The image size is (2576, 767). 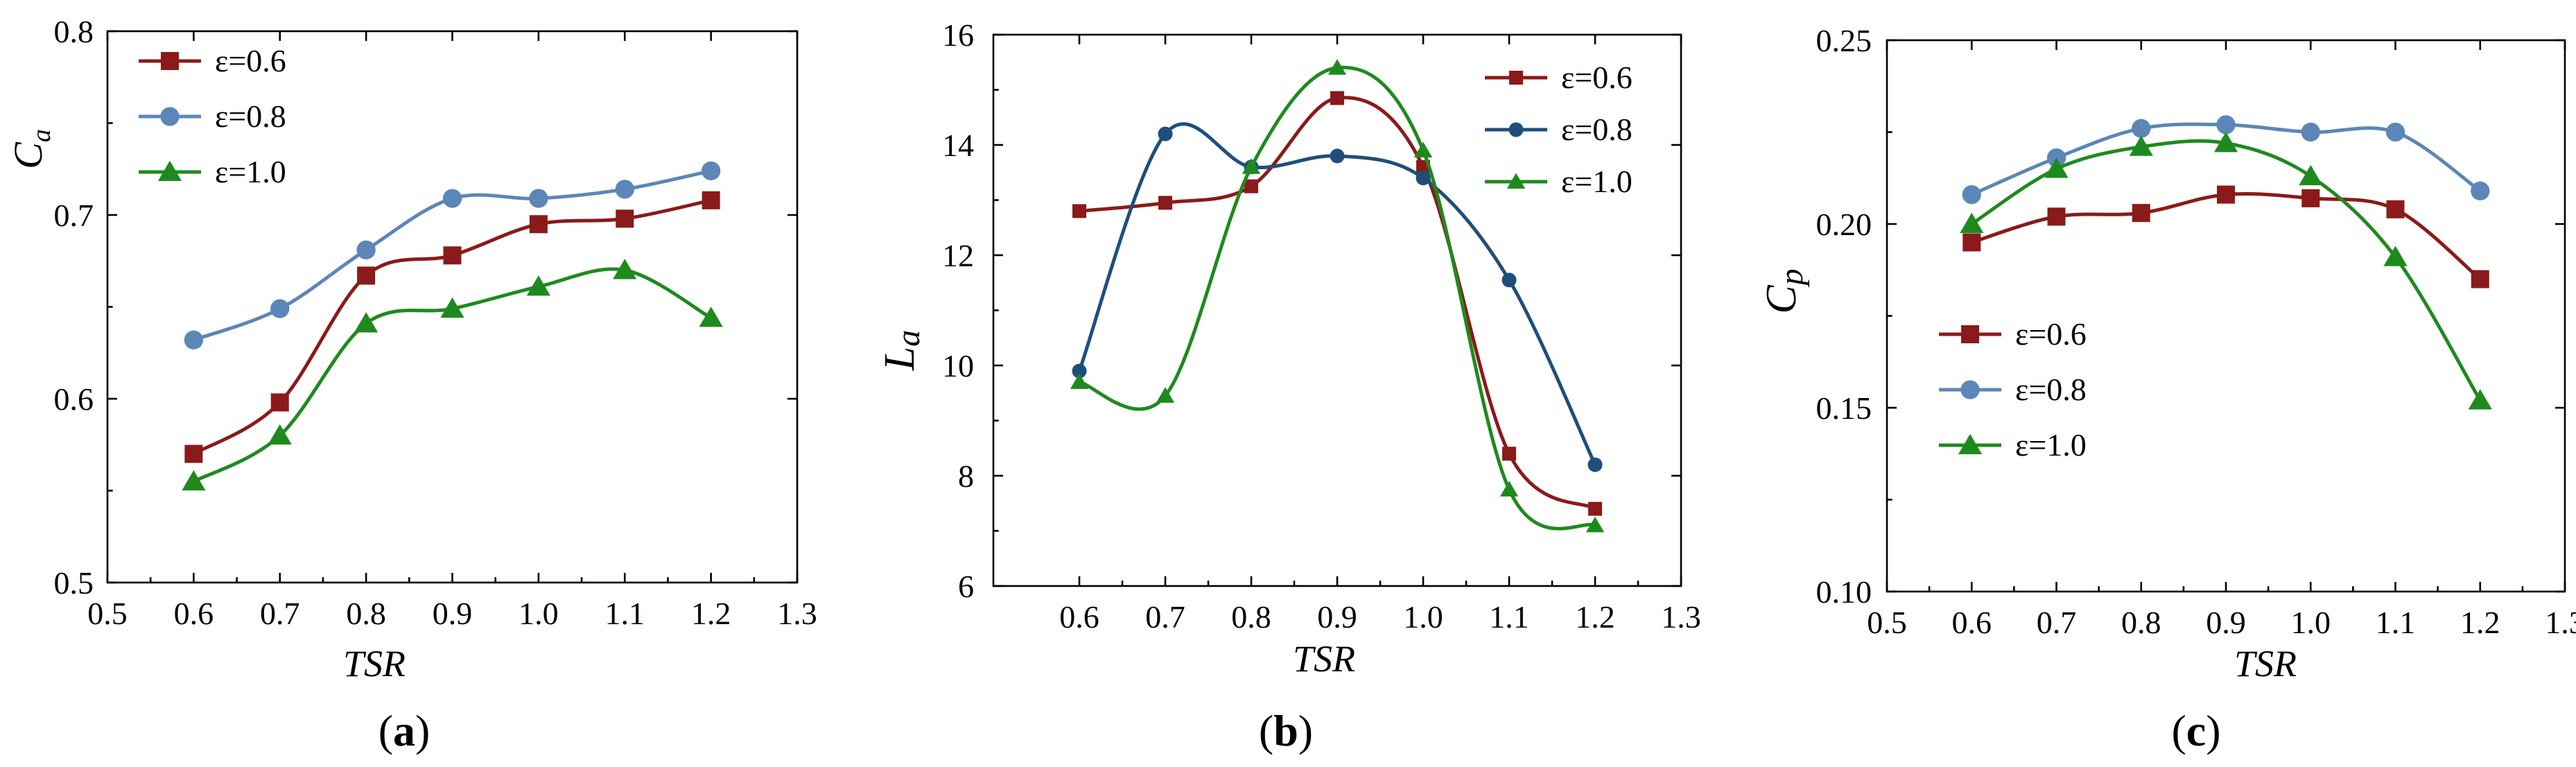 I want to click on panel-b-y-tick-label: 6, so click(x=966, y=586).